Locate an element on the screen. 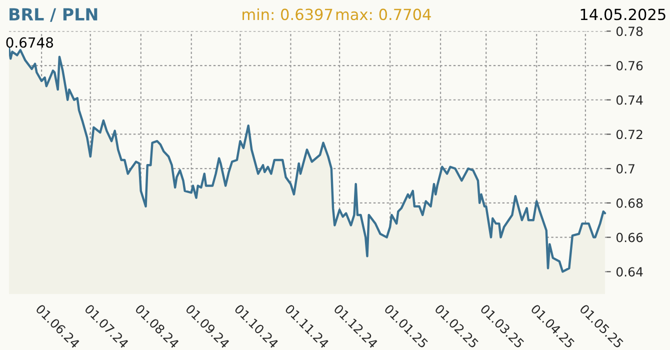 Image resolution: width=670 pixels, height=350 pixels. text: 14.05.2025 is located at coordinates (623, 14).